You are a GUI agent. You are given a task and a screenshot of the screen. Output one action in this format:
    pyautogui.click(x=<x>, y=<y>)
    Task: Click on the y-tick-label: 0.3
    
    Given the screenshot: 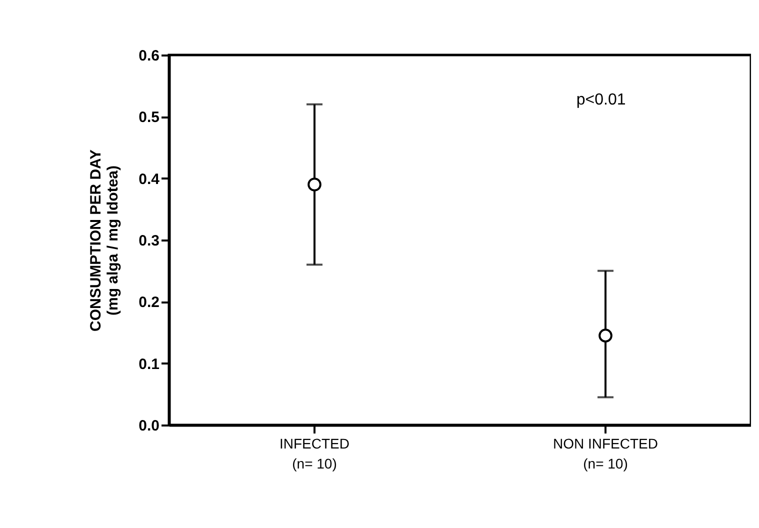 What is the action you would take?
    pyautogui.click(x=149, y=241)
    